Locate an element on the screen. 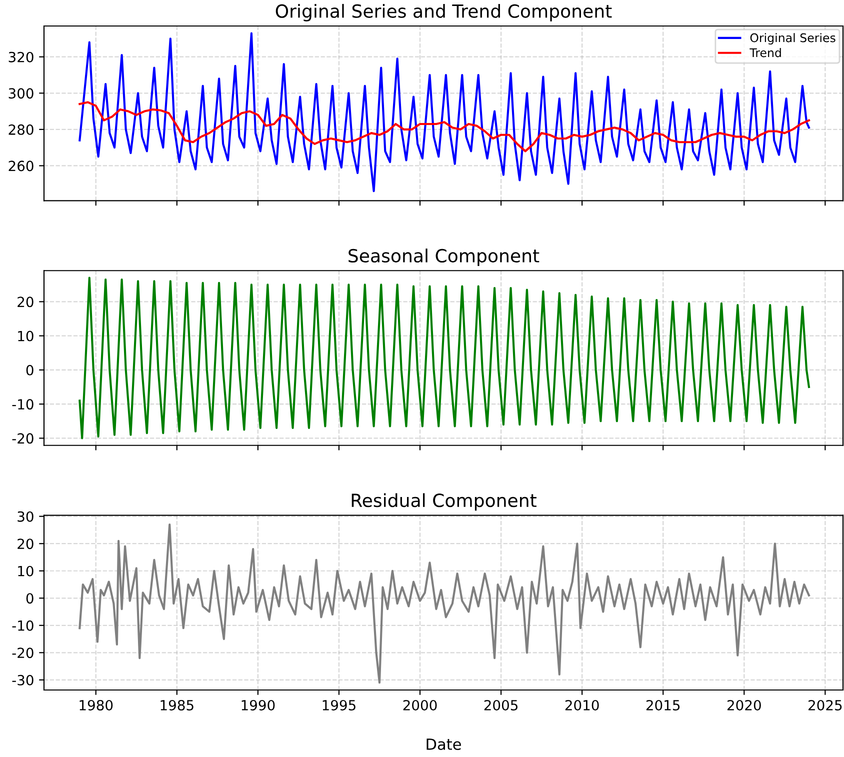 Image resolution: width=844 pixels, height=757 pixels. x-tick-label: 2005 is located at coordinates (501, 705).